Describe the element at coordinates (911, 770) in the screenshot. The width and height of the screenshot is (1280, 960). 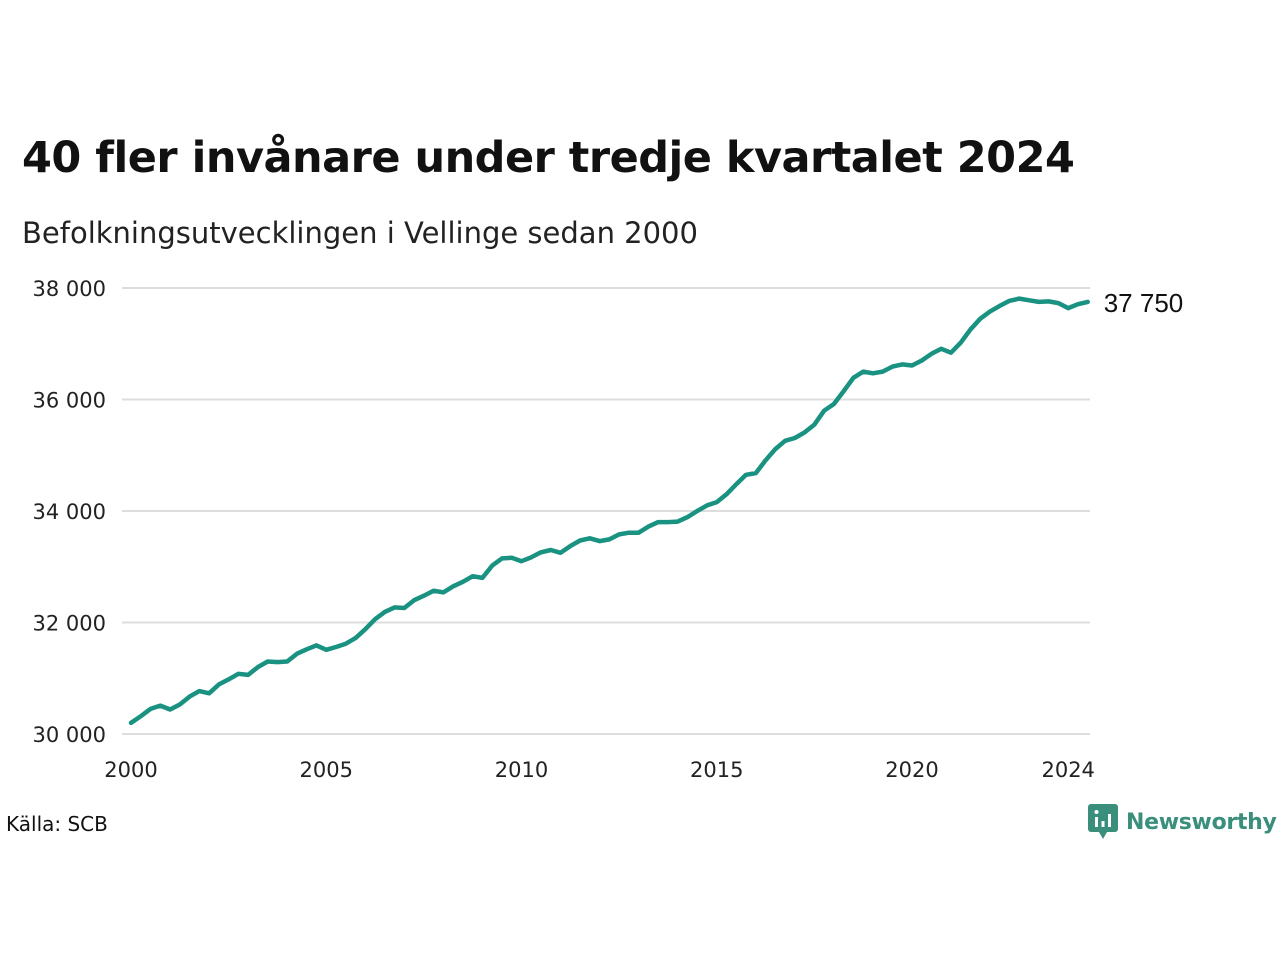
I see `x-tick-label: 2020` at that location.